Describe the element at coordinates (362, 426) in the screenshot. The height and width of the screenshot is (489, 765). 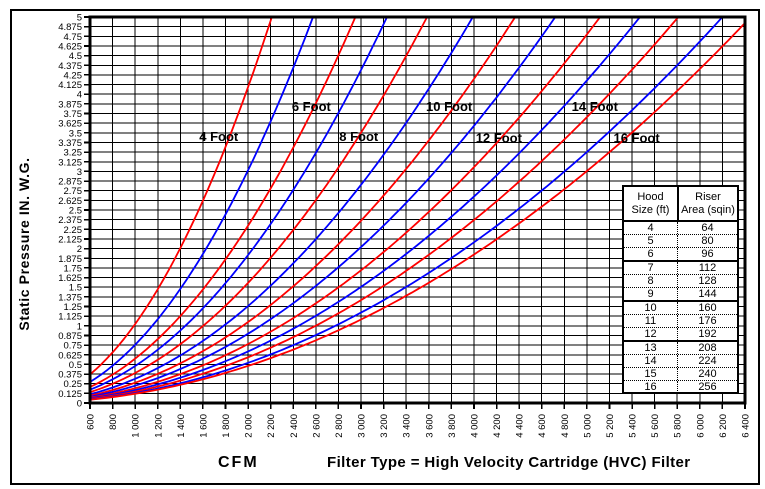
I see `x-tick-label: 3 000` at that location.